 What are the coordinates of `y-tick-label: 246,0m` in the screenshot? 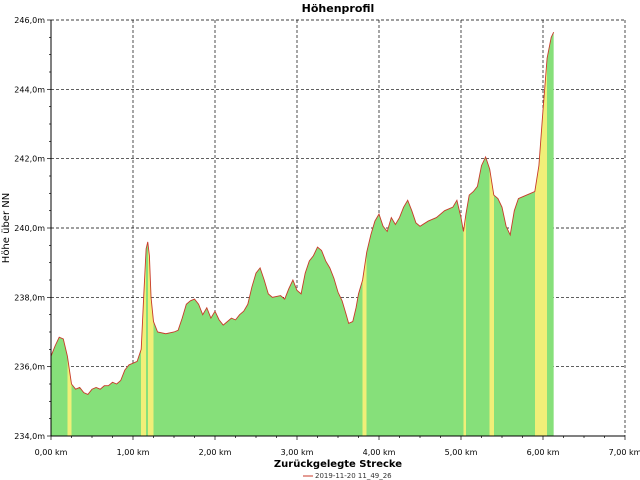 It's located at (29, 20).